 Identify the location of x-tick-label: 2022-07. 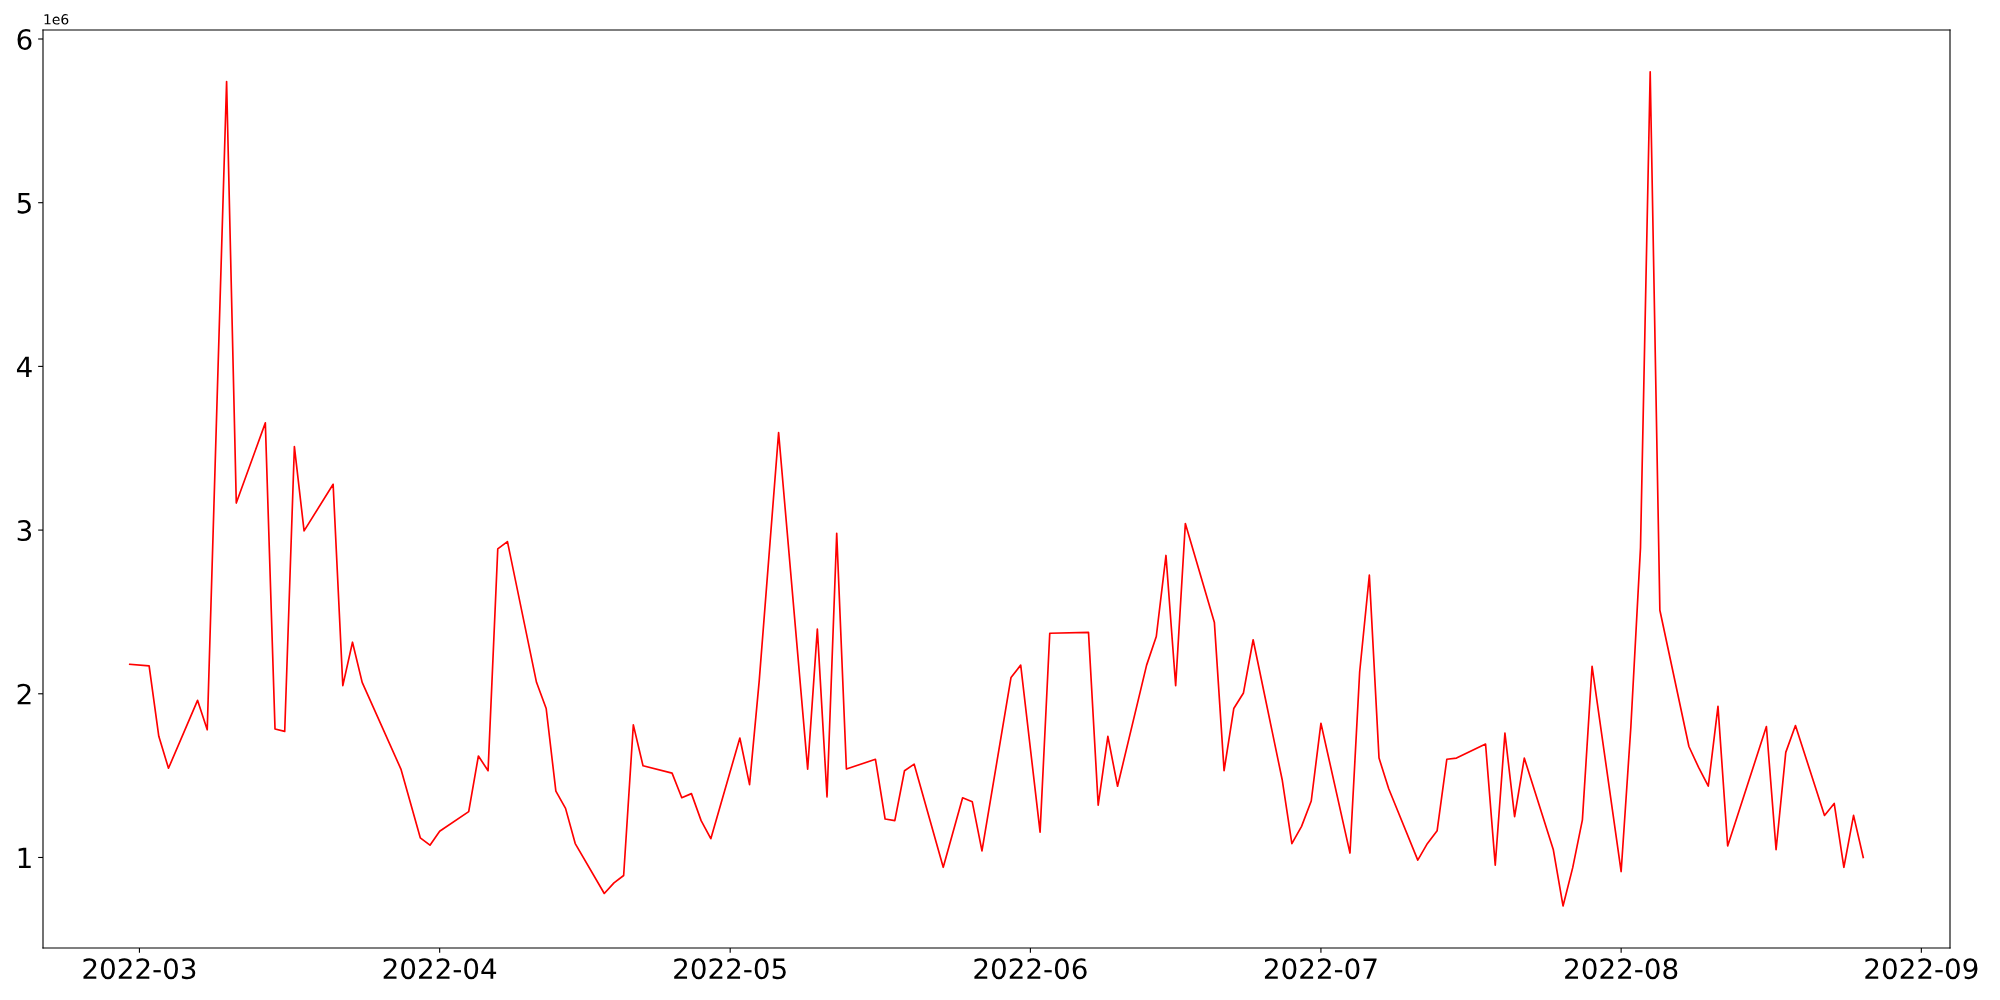
(1320, 969).